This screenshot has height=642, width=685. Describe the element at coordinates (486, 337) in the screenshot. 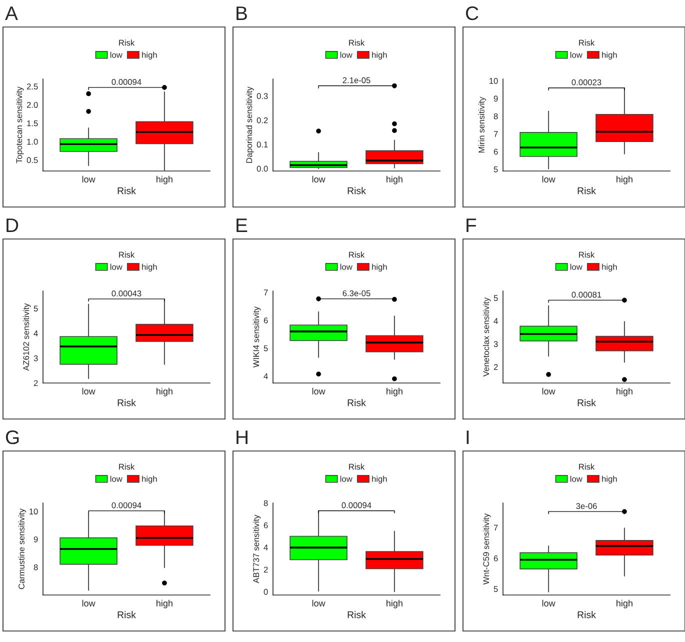

I see `y-axis-title: Venetoclax sensitivity` at that location.